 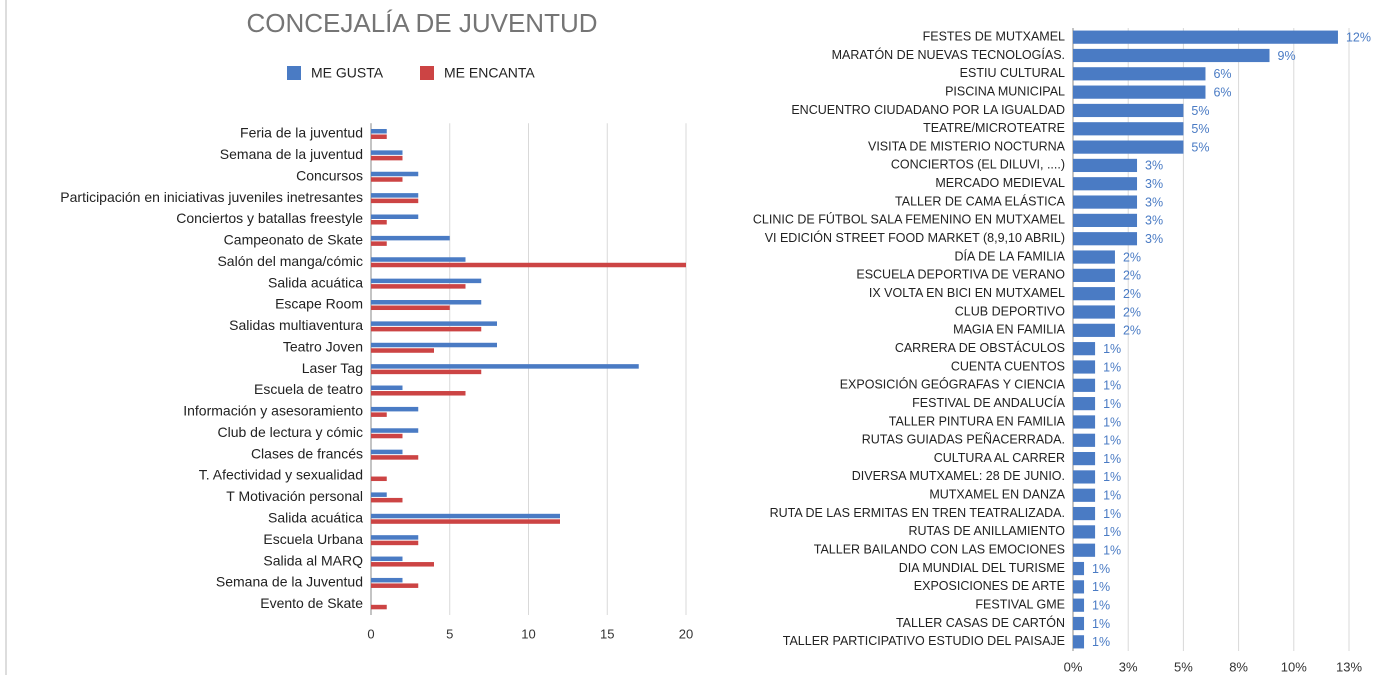 I want to click on y-tick-label: DÍA DE LA FAMILIA, so click(x=1010, y=255).